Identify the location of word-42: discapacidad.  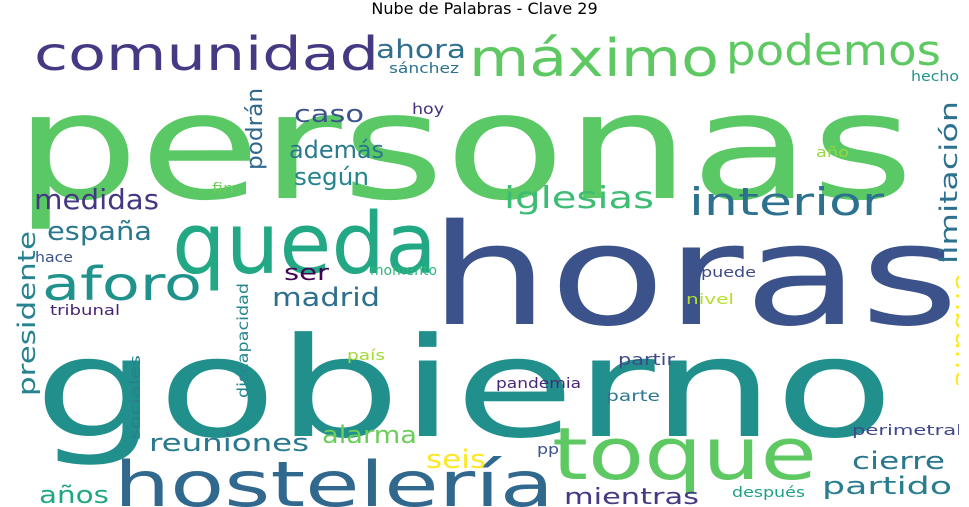
(243, 340).